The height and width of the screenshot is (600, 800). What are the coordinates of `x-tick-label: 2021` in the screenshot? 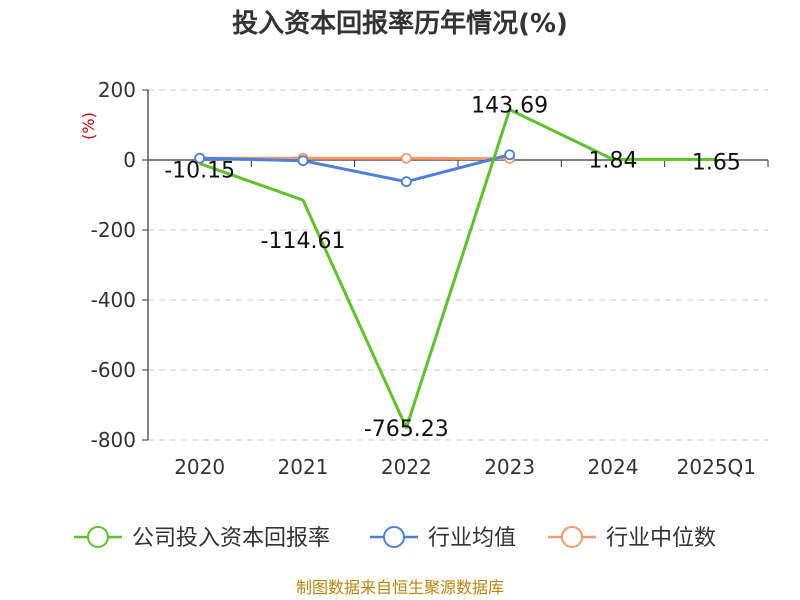 It's located at (303, 467).